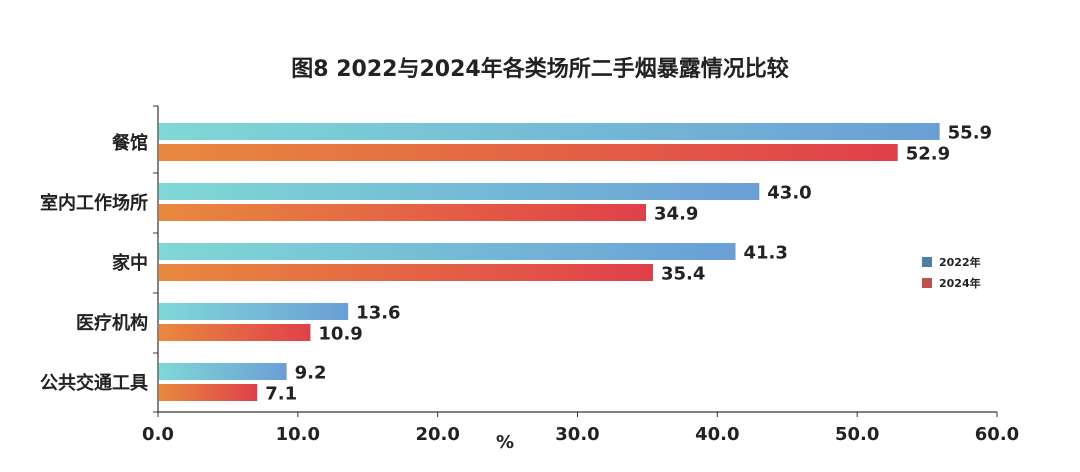  What do you see at coordinates (766, 253) in the screenshot?
I see `data-label: 41.3` at bounding box center [766, 253].